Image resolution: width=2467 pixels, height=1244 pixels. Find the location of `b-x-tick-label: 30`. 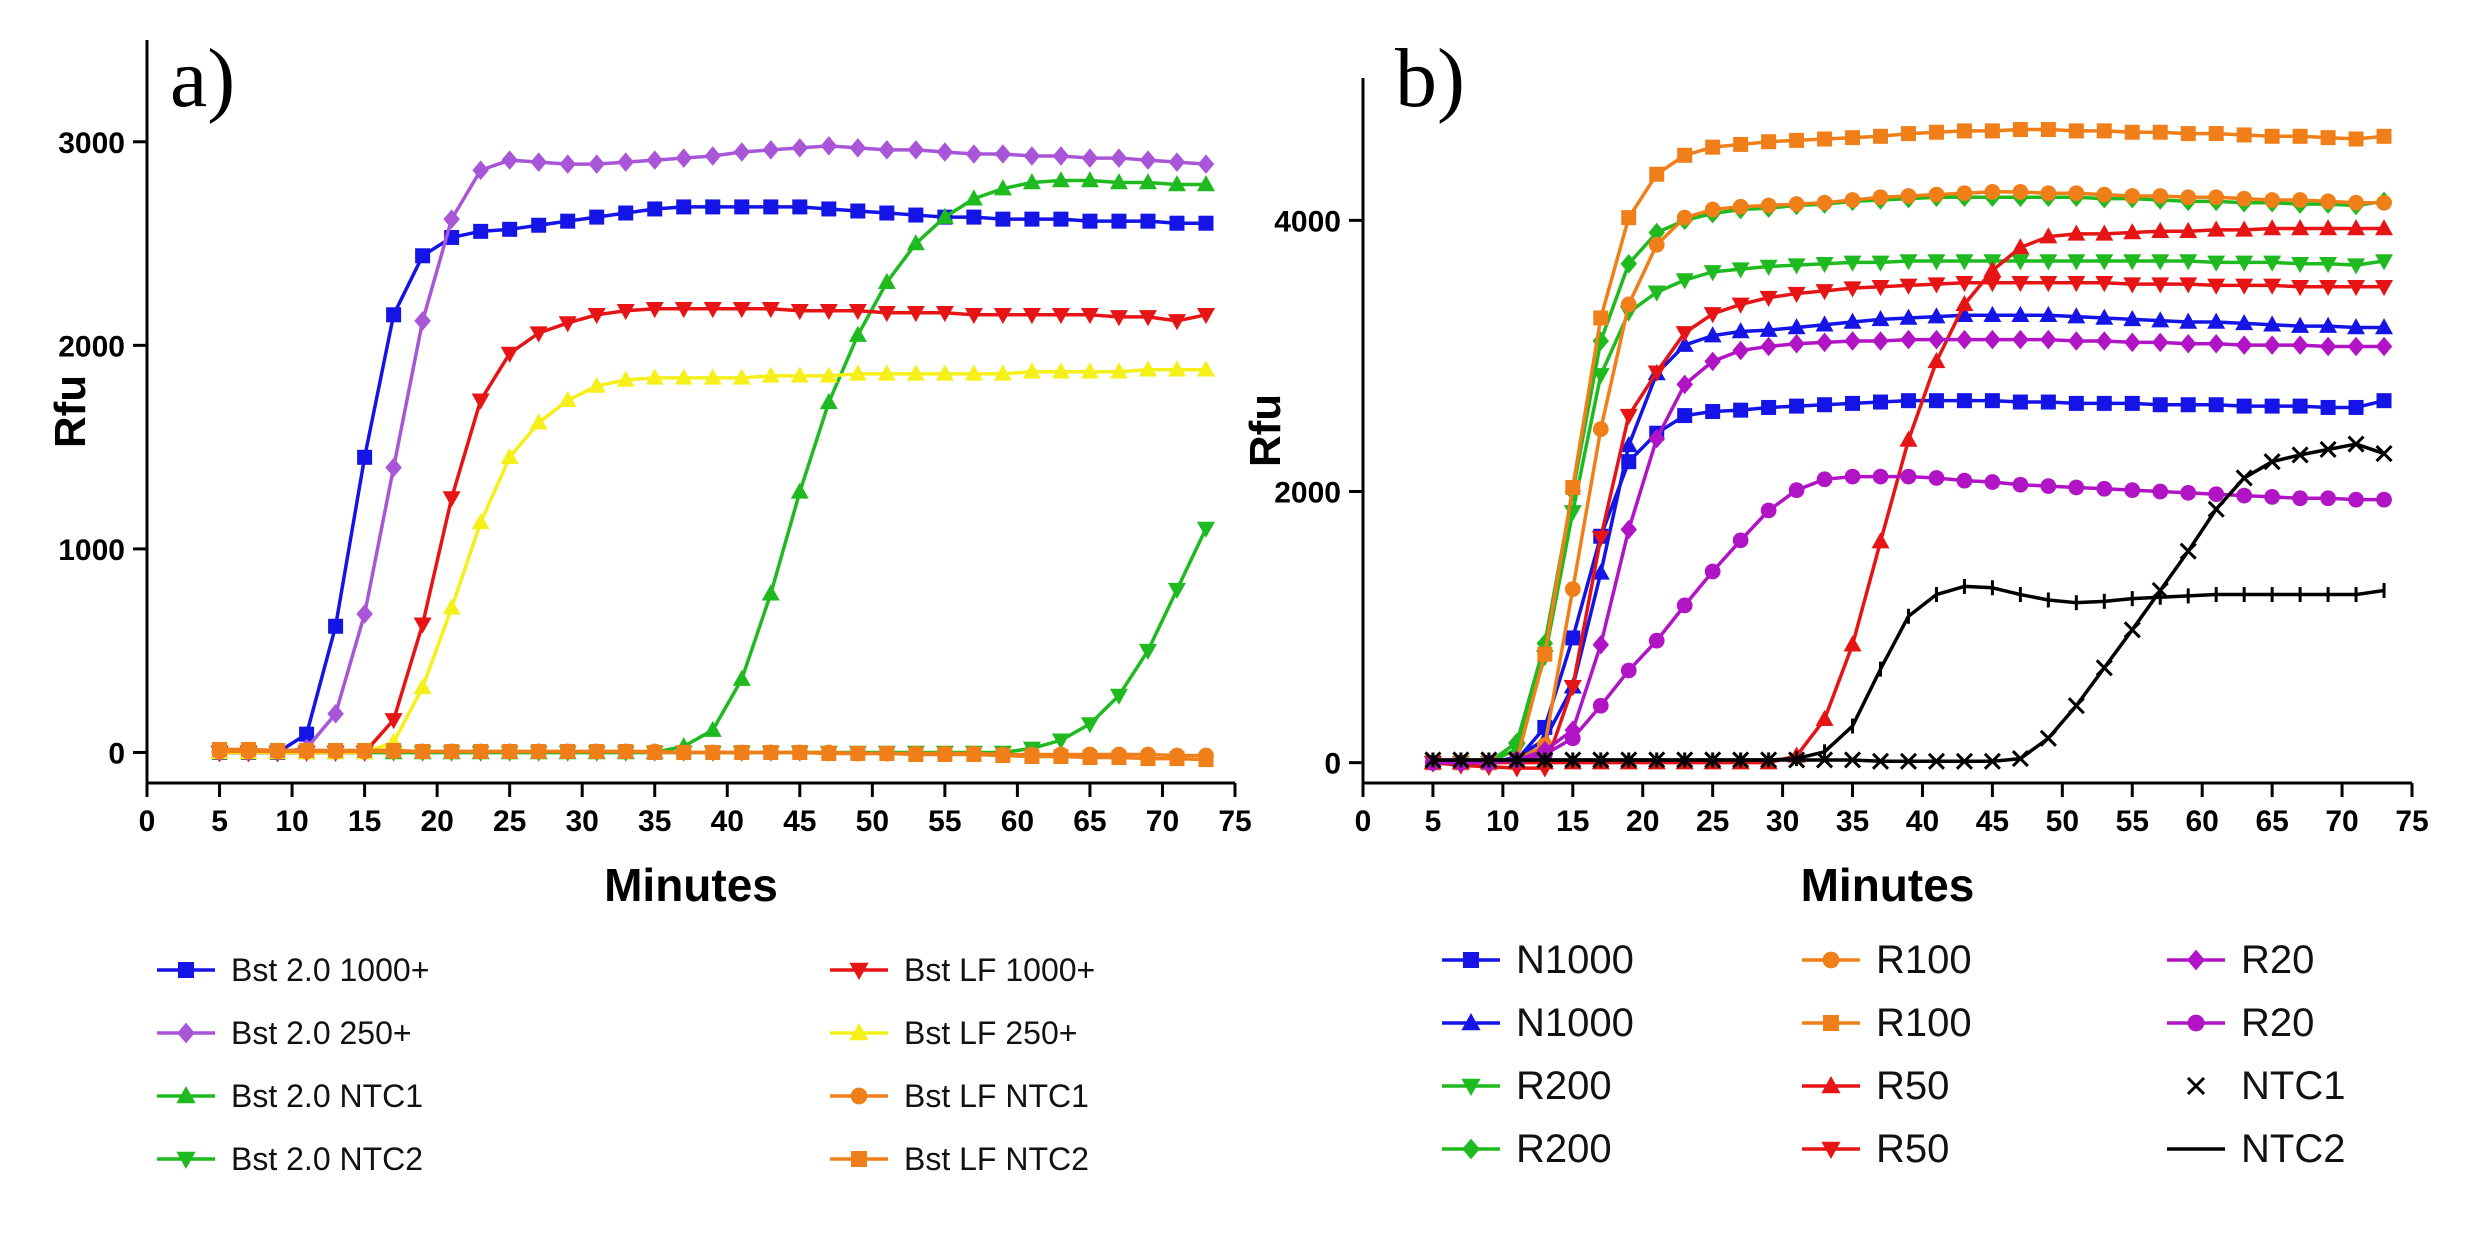

b-x-tick-label: 30 is located at coordinates (1782, 821).